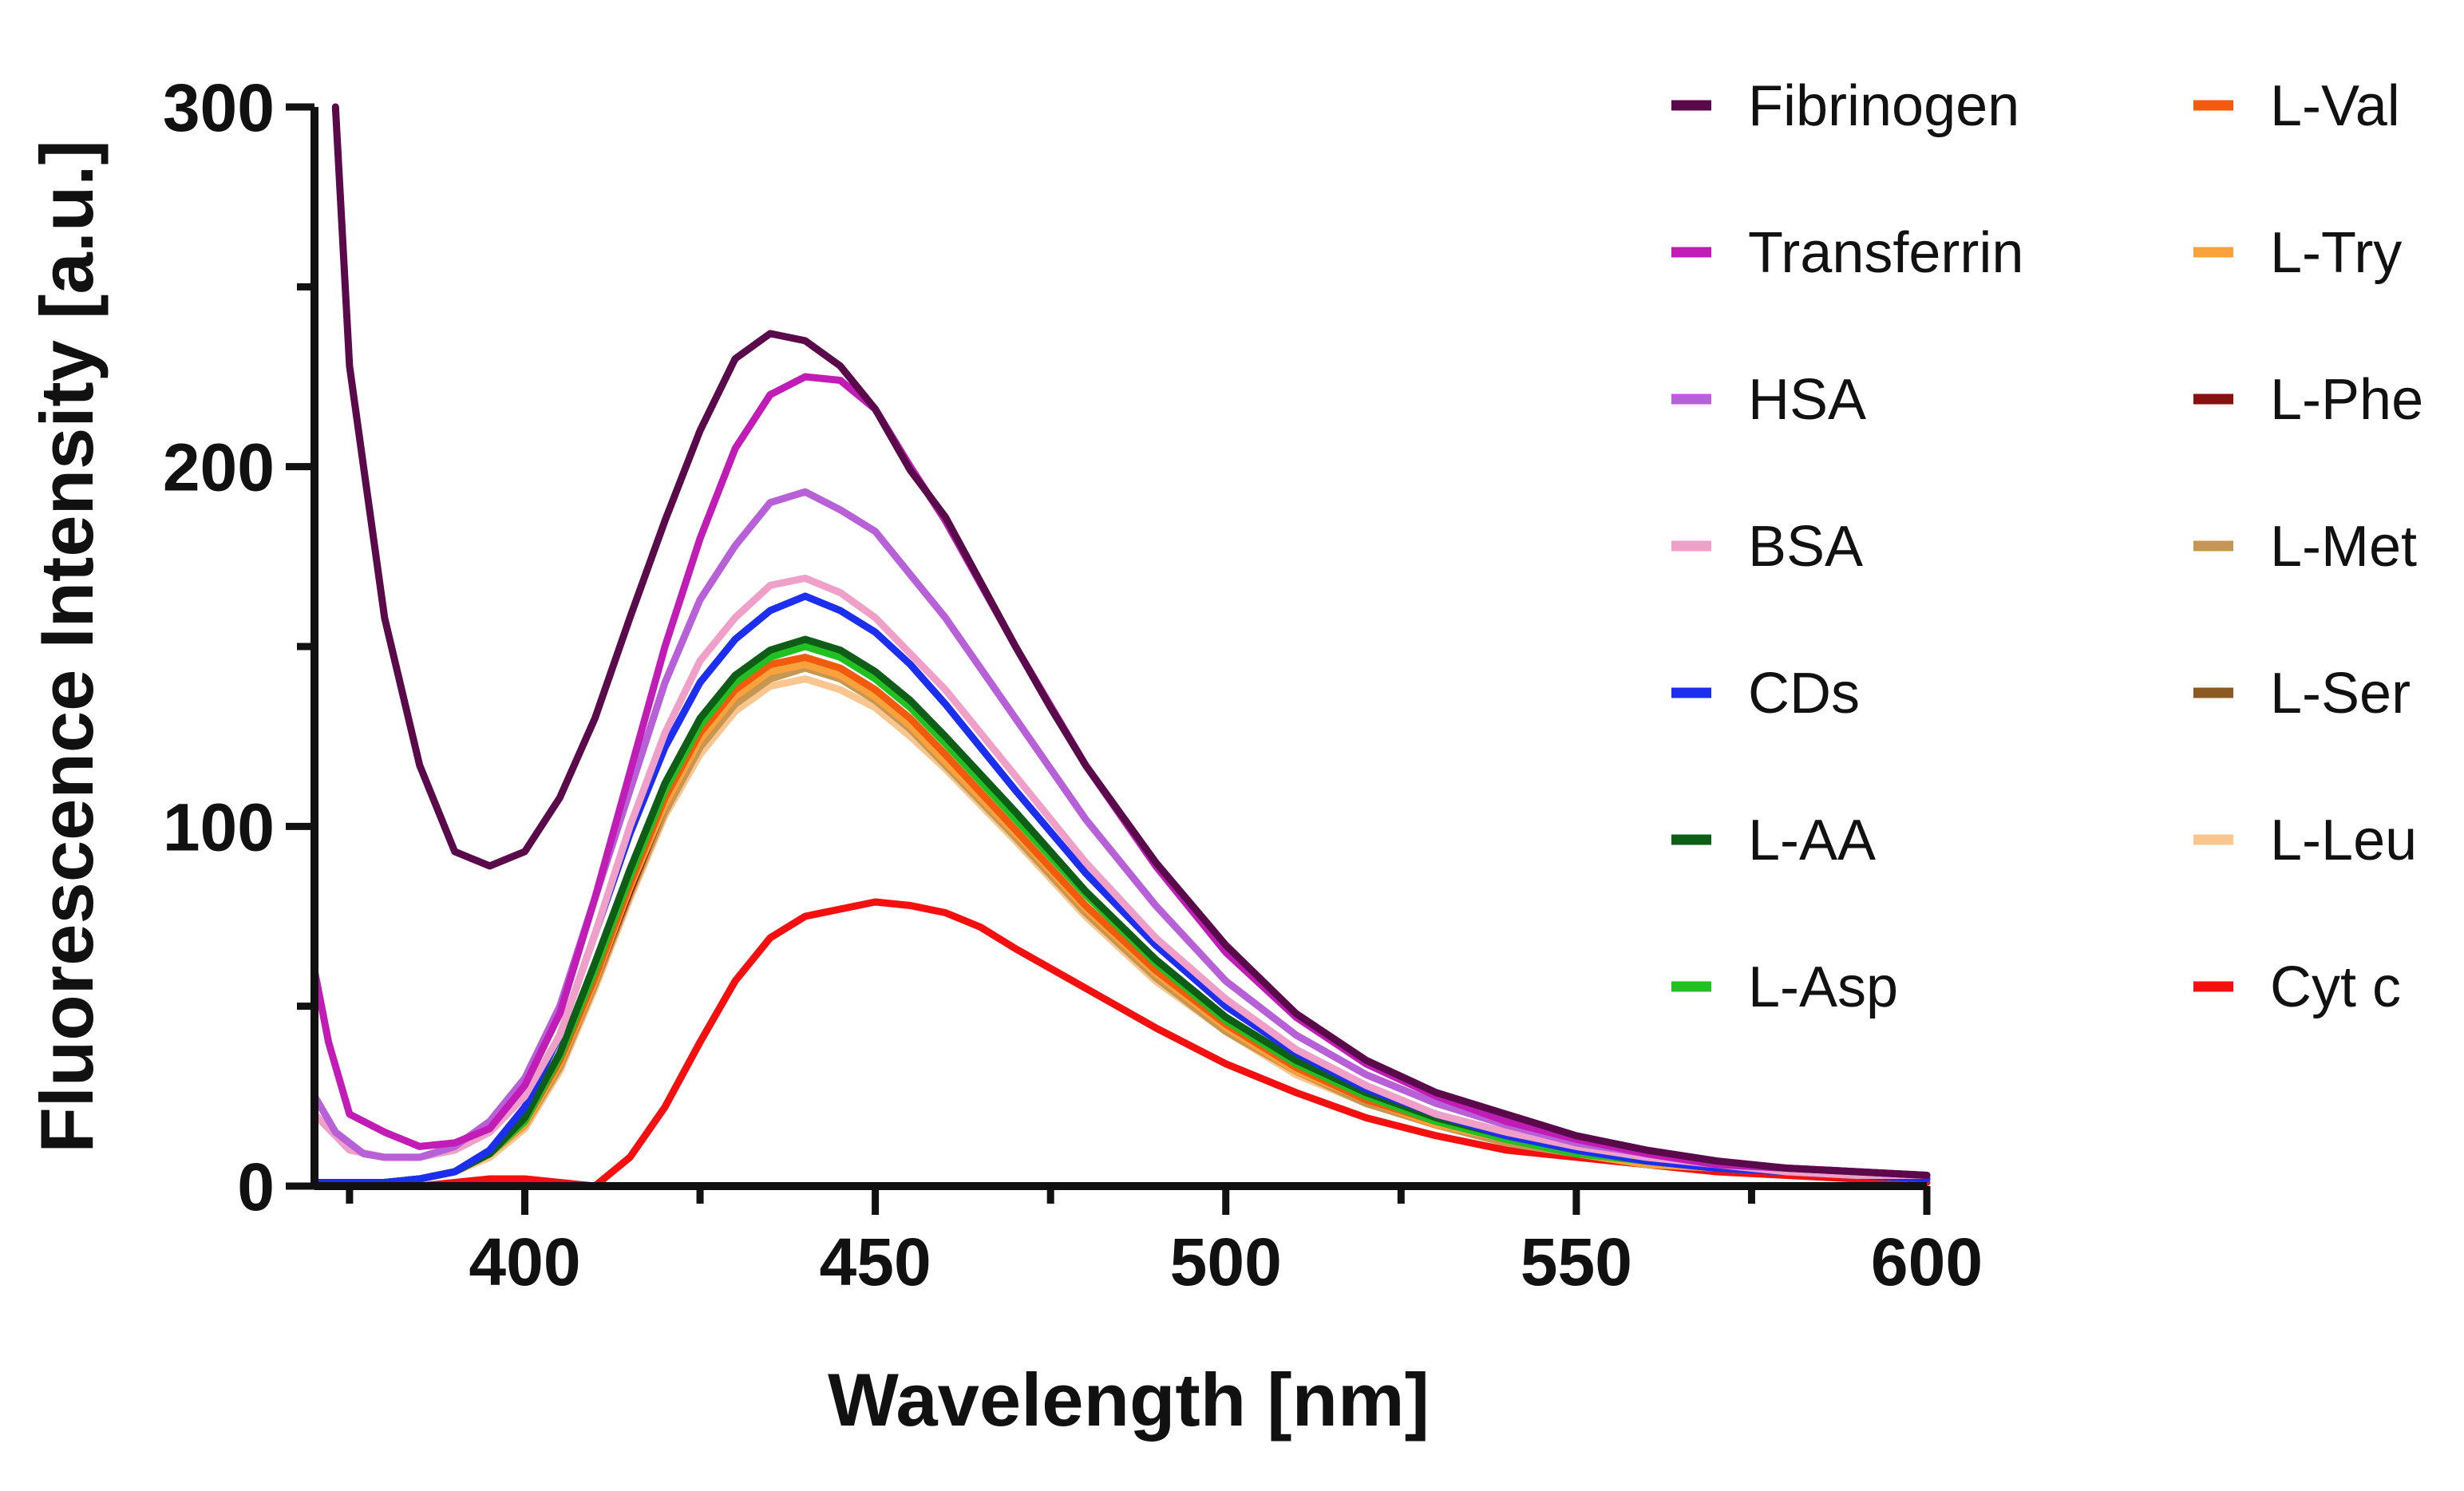  I want to click on legend-item: BSA, so click(1767, 547).